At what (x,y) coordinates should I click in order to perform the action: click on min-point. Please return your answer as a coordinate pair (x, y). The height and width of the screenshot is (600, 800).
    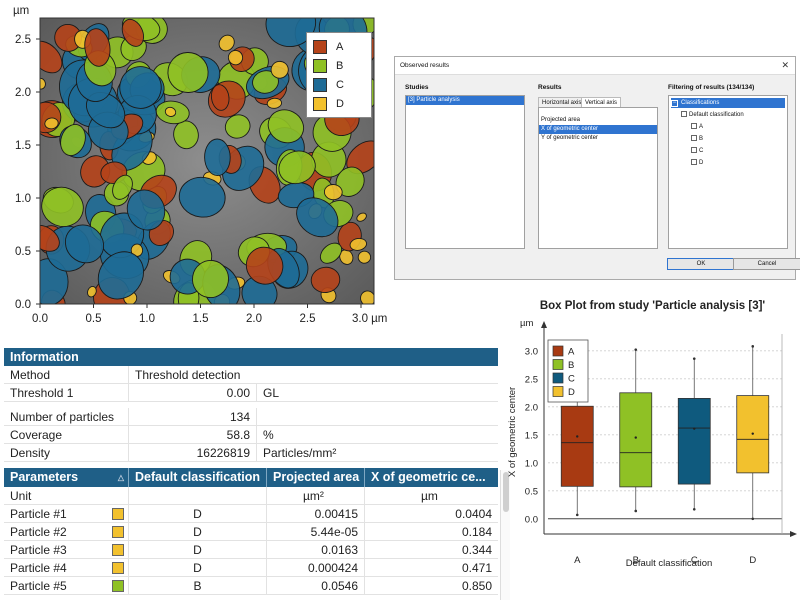
    Looking at the image, I should click on (753, 519).